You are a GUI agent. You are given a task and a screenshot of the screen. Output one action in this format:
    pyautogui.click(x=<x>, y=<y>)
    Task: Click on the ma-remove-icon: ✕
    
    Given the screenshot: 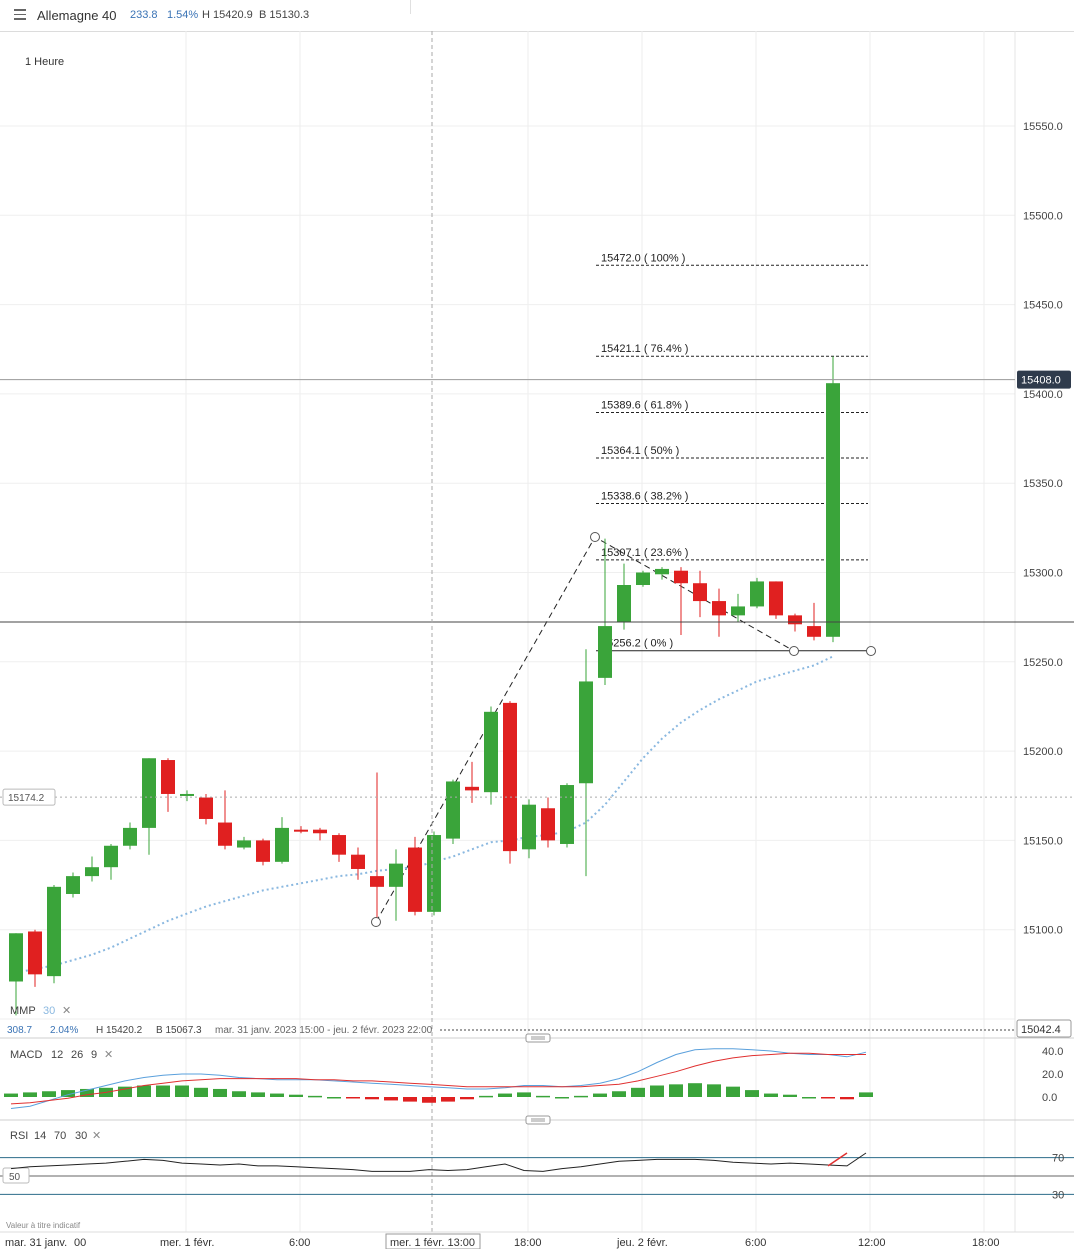 What is the action you would take?
    pyautogui.click(x=66, y=1011)
    